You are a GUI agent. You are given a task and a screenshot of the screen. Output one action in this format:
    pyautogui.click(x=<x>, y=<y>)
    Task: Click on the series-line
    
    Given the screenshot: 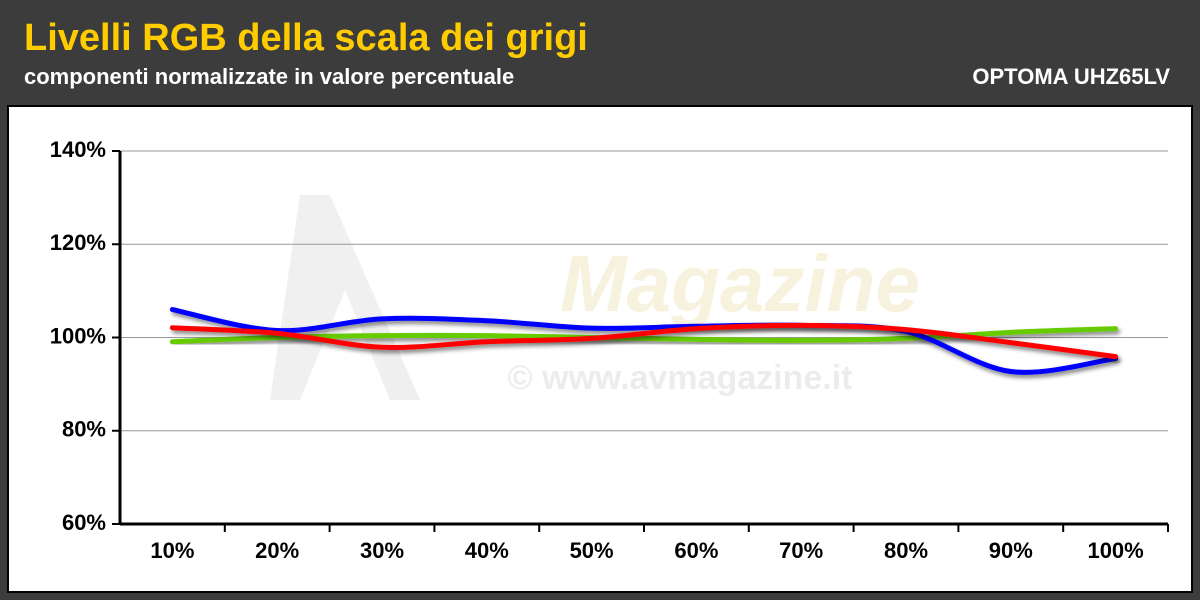 What is the action you would take?
    pyautogui.click(x=644, y=341)
    